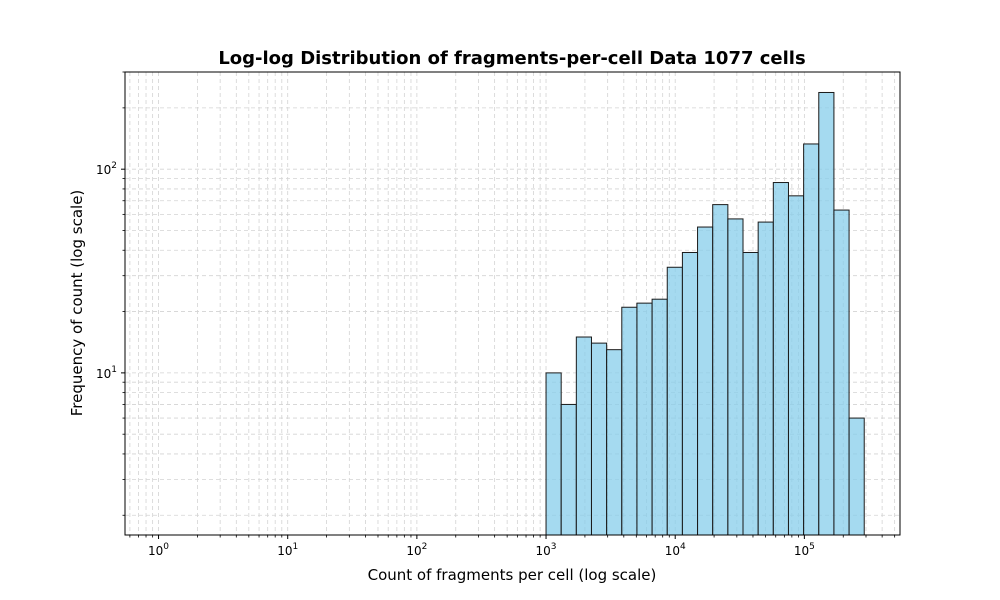 The image size is (1000, 600). I want to click on x-axis-label: Count of fragments per cell (log scale), so click(512, 575).